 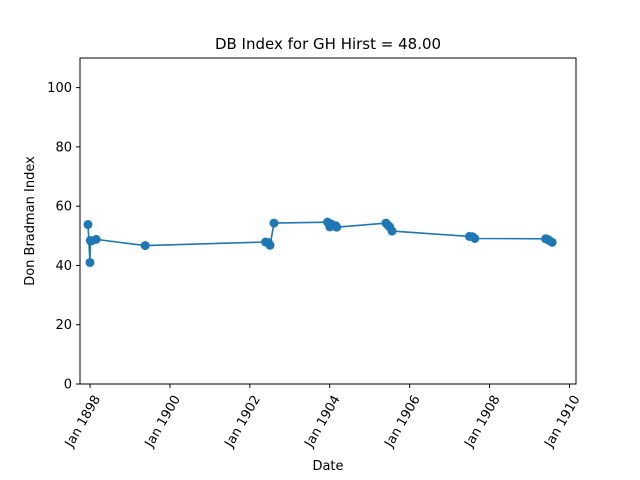 I want to click on y-tick-label: 60, so click(x=63, y=207).